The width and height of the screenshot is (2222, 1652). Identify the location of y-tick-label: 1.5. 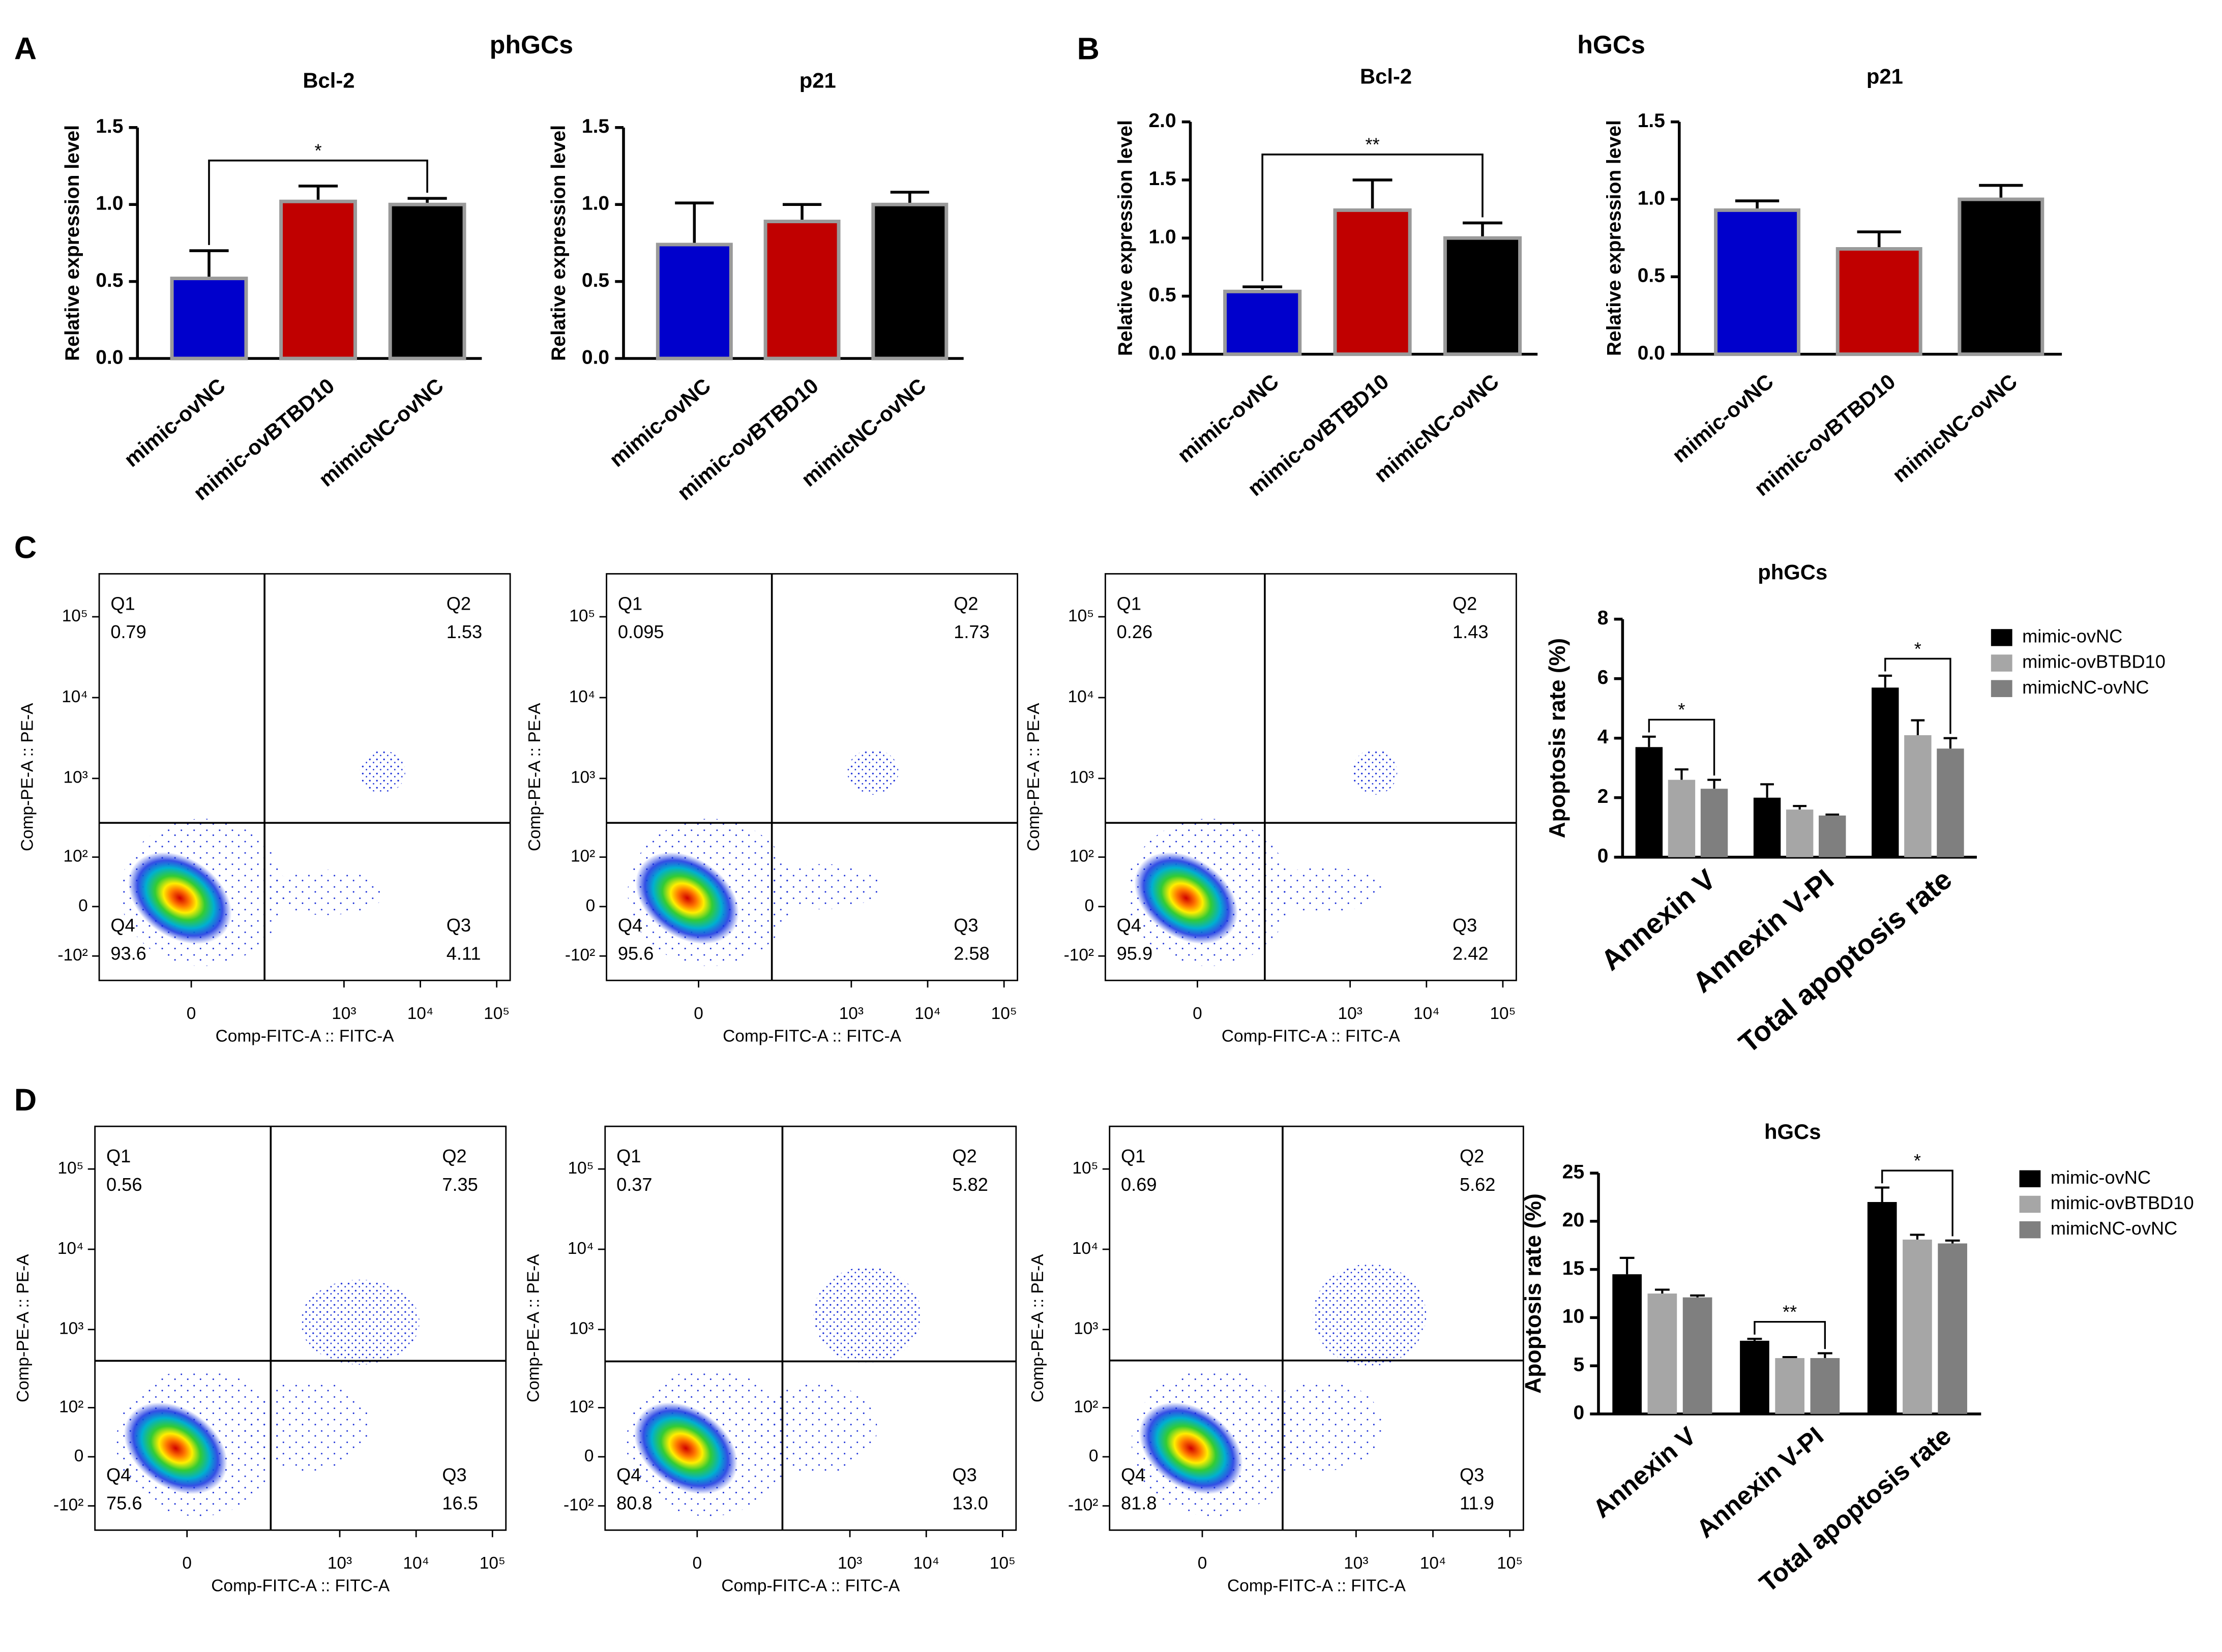
(109, 126).